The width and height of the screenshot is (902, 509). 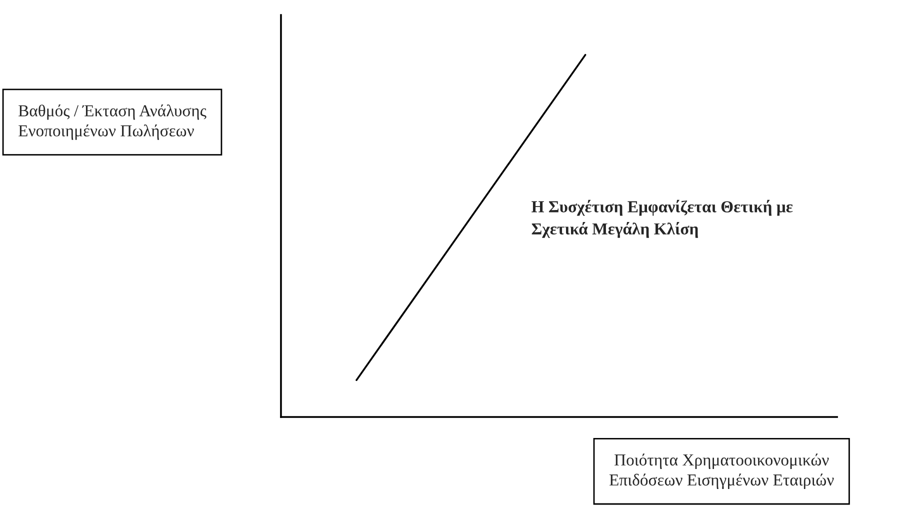 What do you see at coordinates (721, 471) in the screenshot?
I see `x-axis-title: Ποιότητα Χρηματοοικονομικών Επιδόσεων Εισηγμένων Εταιριών` at bounding box center [721, 471].